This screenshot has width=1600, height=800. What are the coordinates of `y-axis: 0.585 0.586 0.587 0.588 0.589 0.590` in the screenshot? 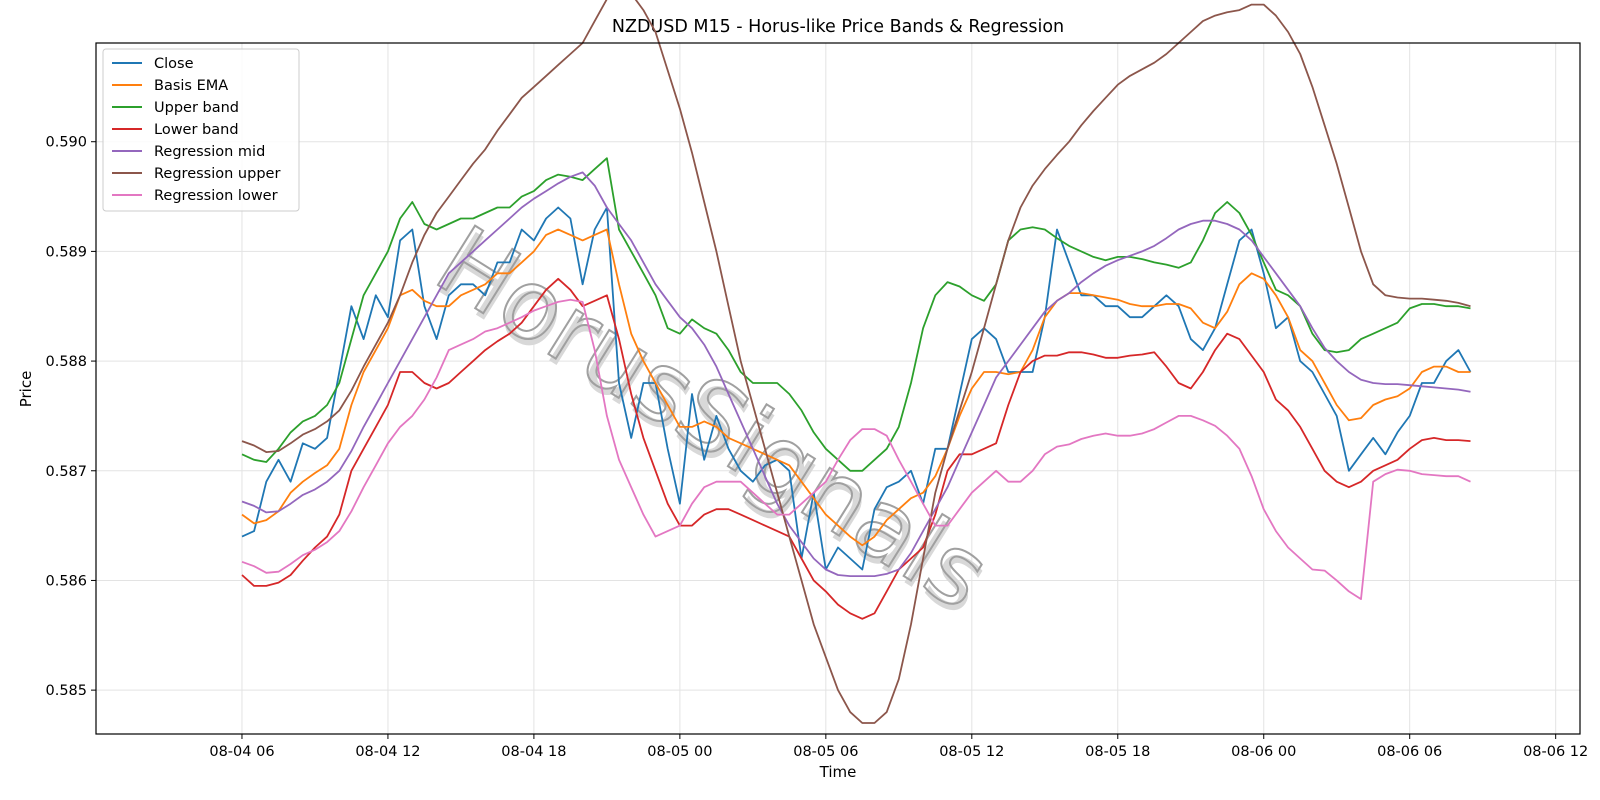 It's located at (70, 417).